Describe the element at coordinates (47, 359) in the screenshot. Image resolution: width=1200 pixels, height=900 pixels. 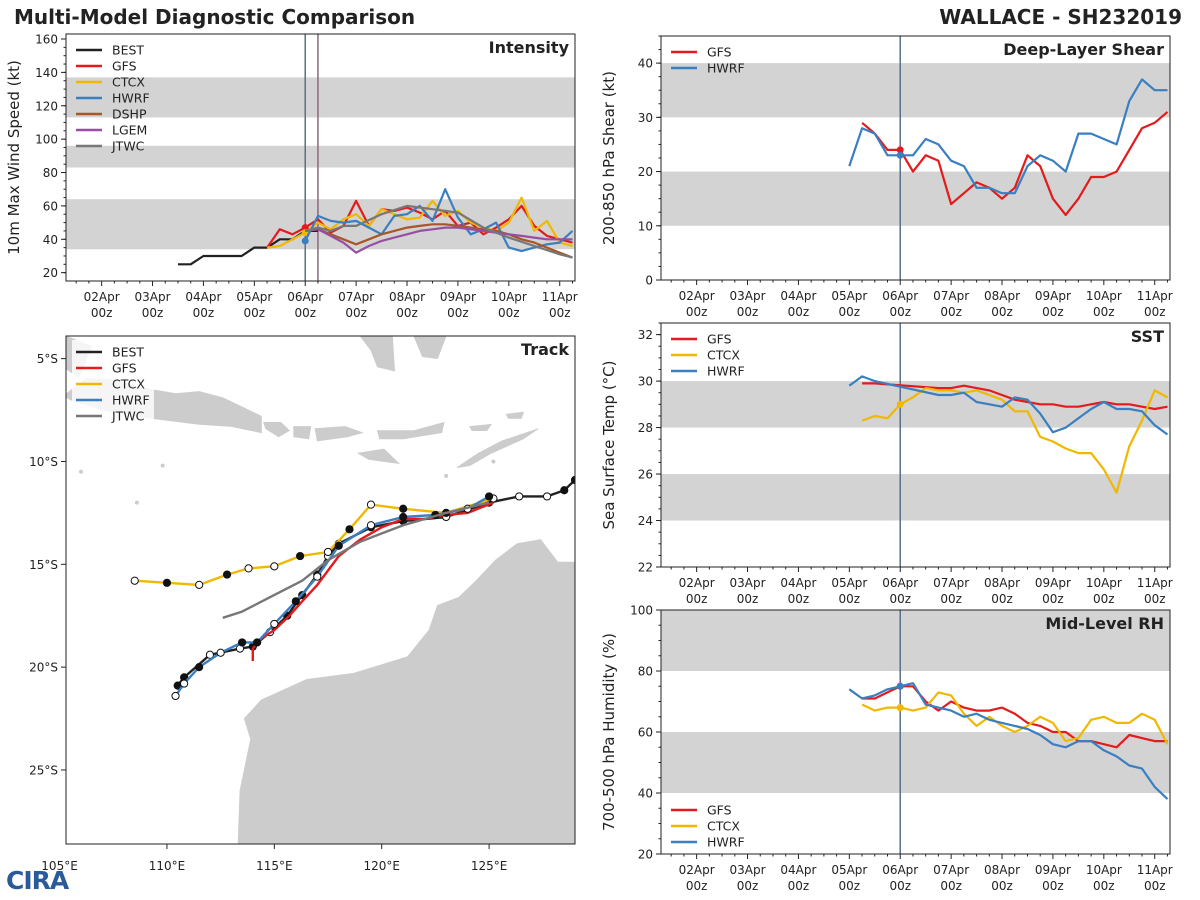
I see `map-y-label: 5°S` at that location.